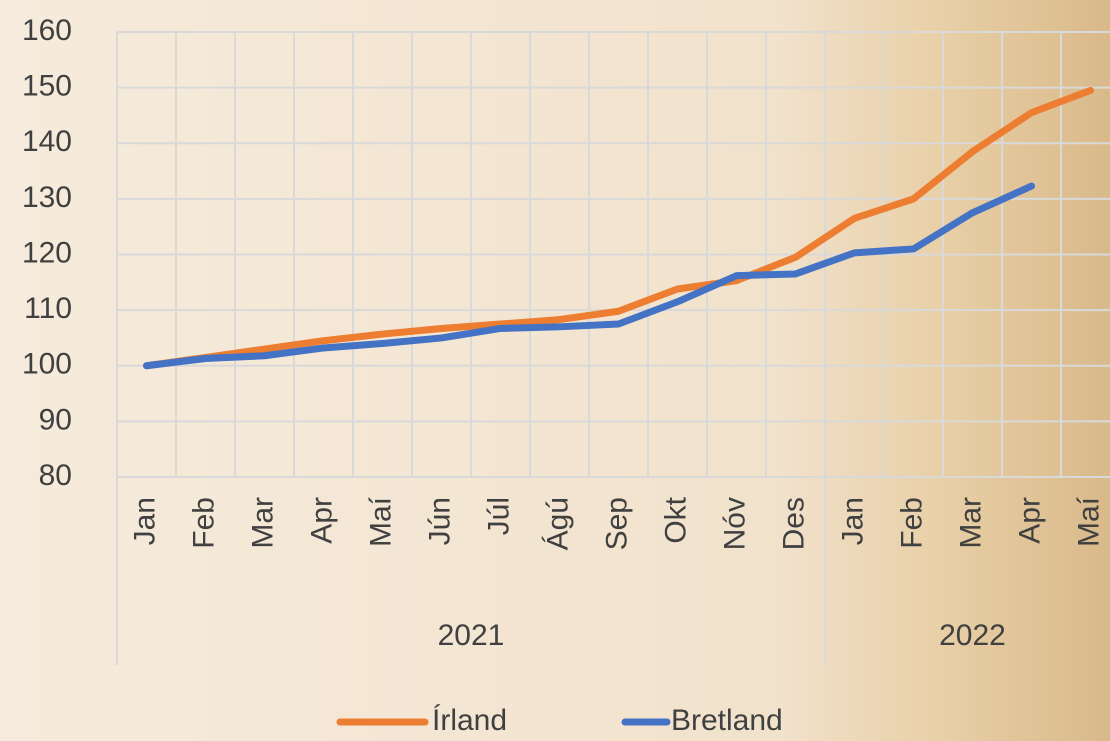 Image resolution: width=1110 pixels, height=741 pixels. What do you see at coordinates (47, 197) in the screenshot?
I see `y-tick-label: 130` at bounding box center [47, 197].